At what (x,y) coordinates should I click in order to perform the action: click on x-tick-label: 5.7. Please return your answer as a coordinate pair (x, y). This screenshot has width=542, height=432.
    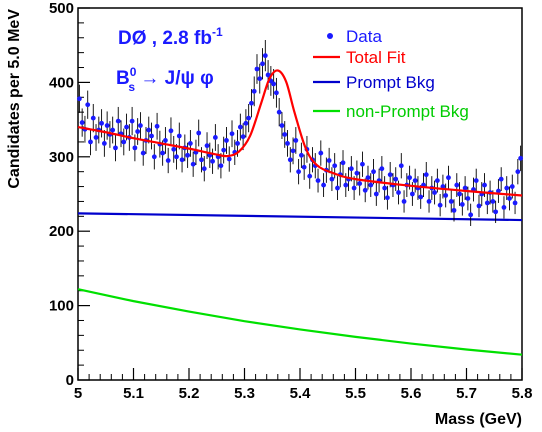
    Looking at the image, I should click on (466, 393).